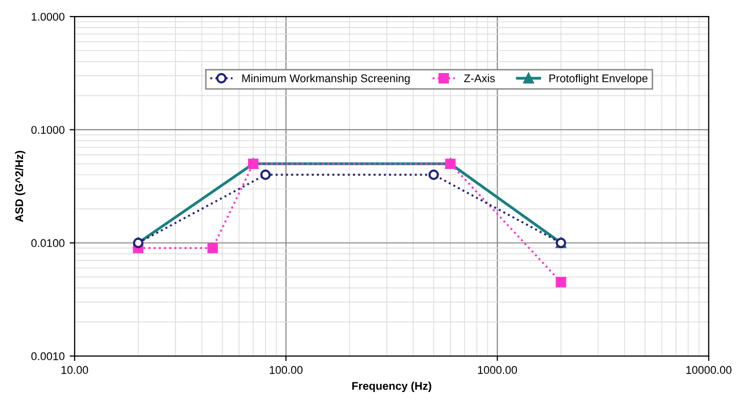 This screenshot has height=414, width=746. What do you see at coordinates (326, 79) in the screenshot?
I see `legend-label: Minimum Workmanship Screening` at bounding box center [326, 79].